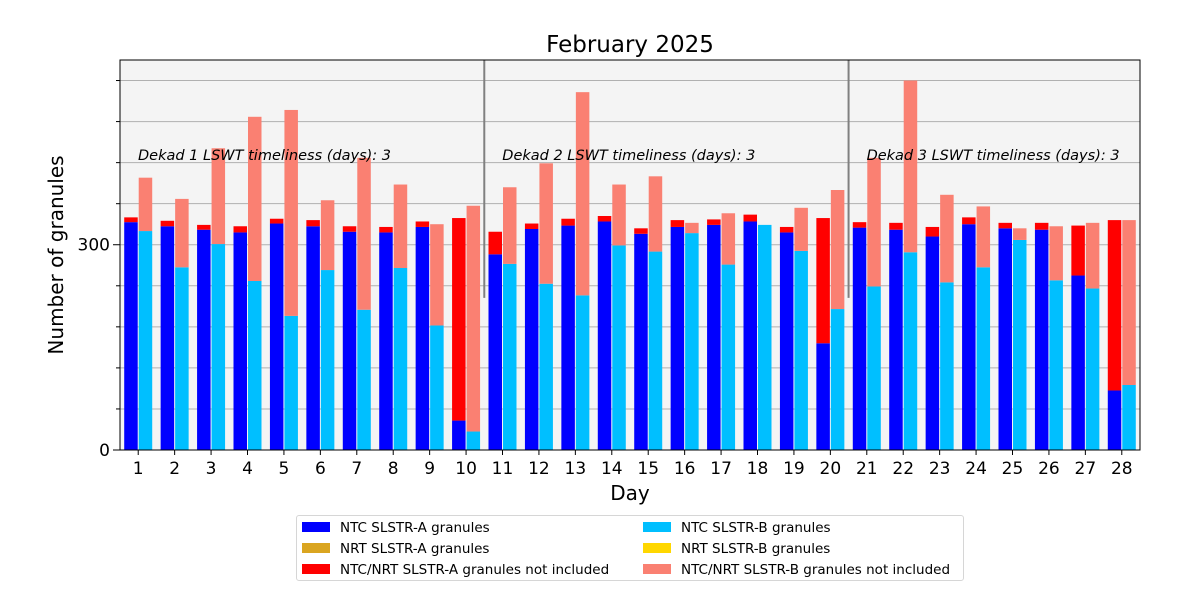  I want to click on y-axis-label: Number of granules, so click(56, 254).